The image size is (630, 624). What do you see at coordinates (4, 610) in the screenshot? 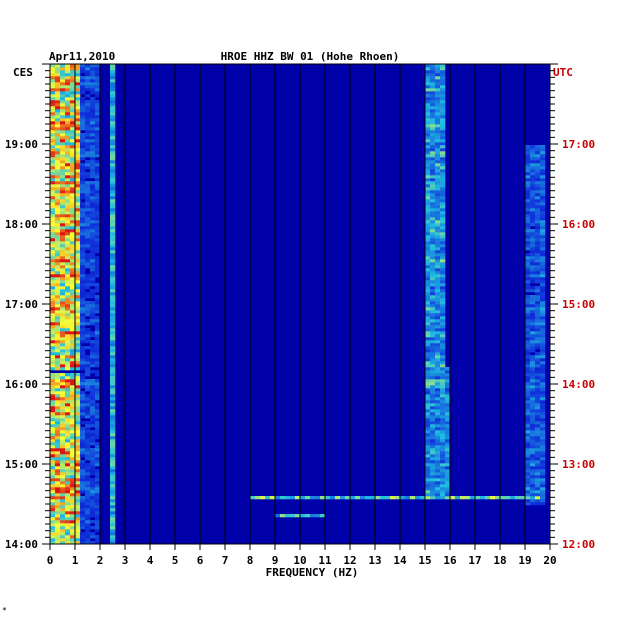
I see `corner-mark: *` at bounding box center [4, 610].